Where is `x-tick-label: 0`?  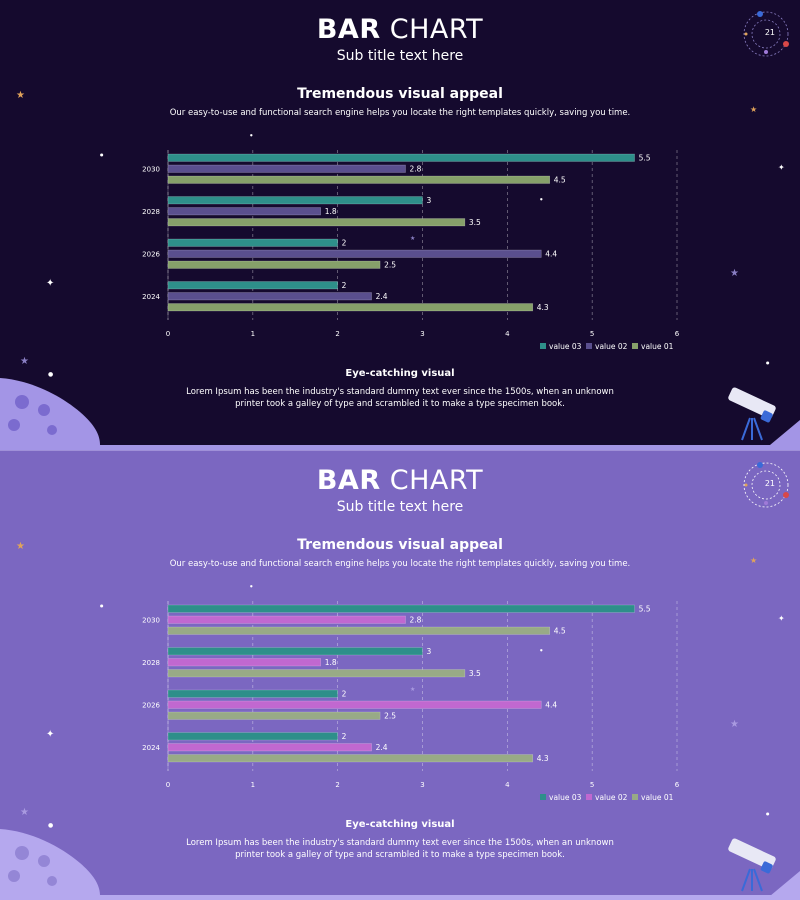
x-tick-label: 0 is located at coordinates (168, 785).